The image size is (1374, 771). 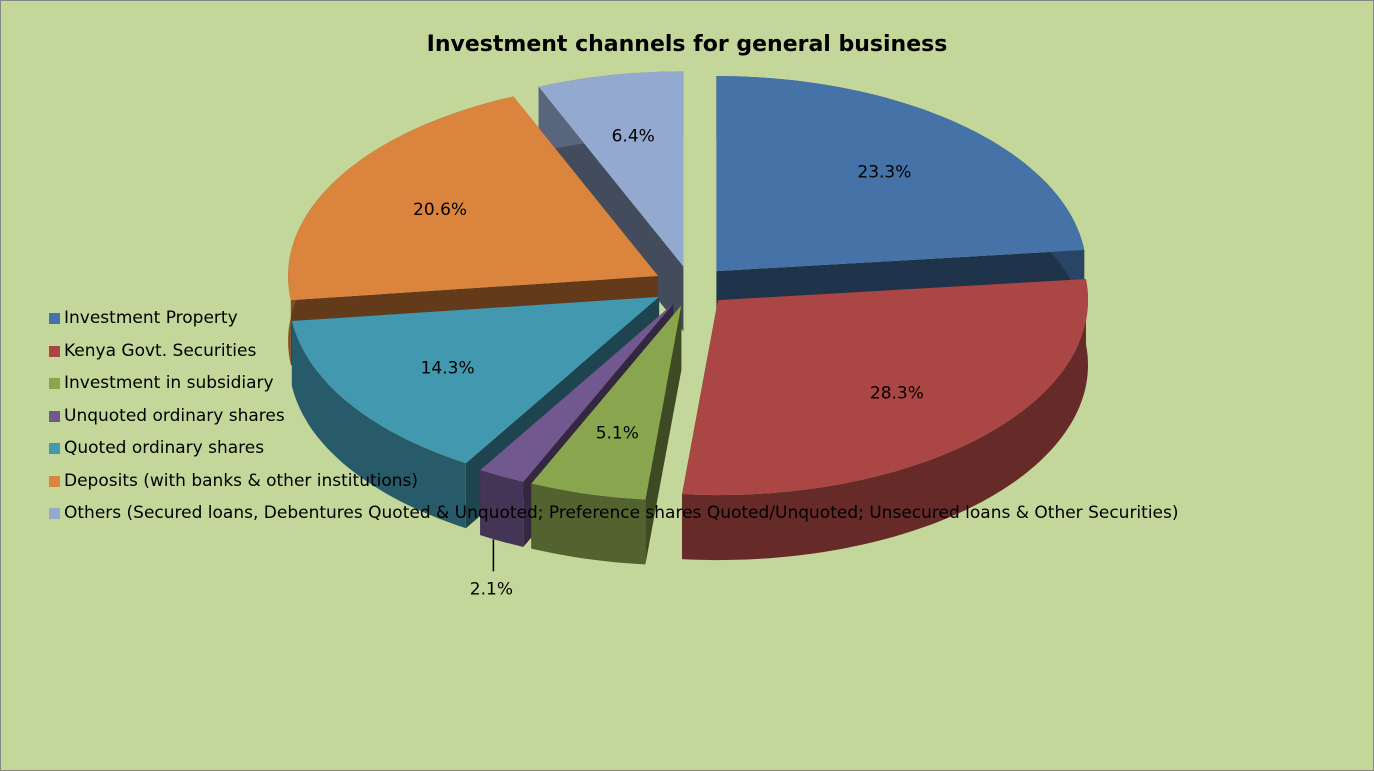 What do you see at coordinates (687, 44) in the screenshot?
I see `chart-title: Investment channels for general business` at bounding box center [687, 44].